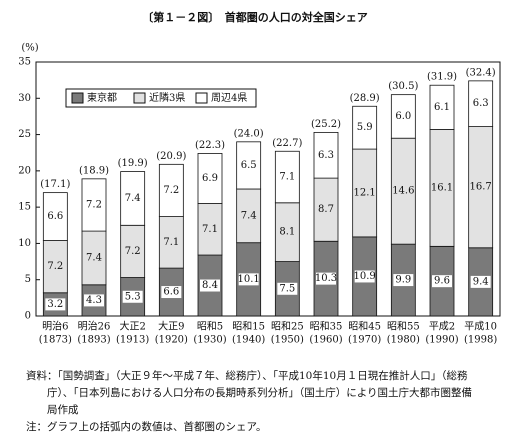 The image size is (510, 441). What do you see at coordinates (248, 340) in the screenshot?
I see `x-tick-sublabel: (1940)` at bounding box center [248, 340].